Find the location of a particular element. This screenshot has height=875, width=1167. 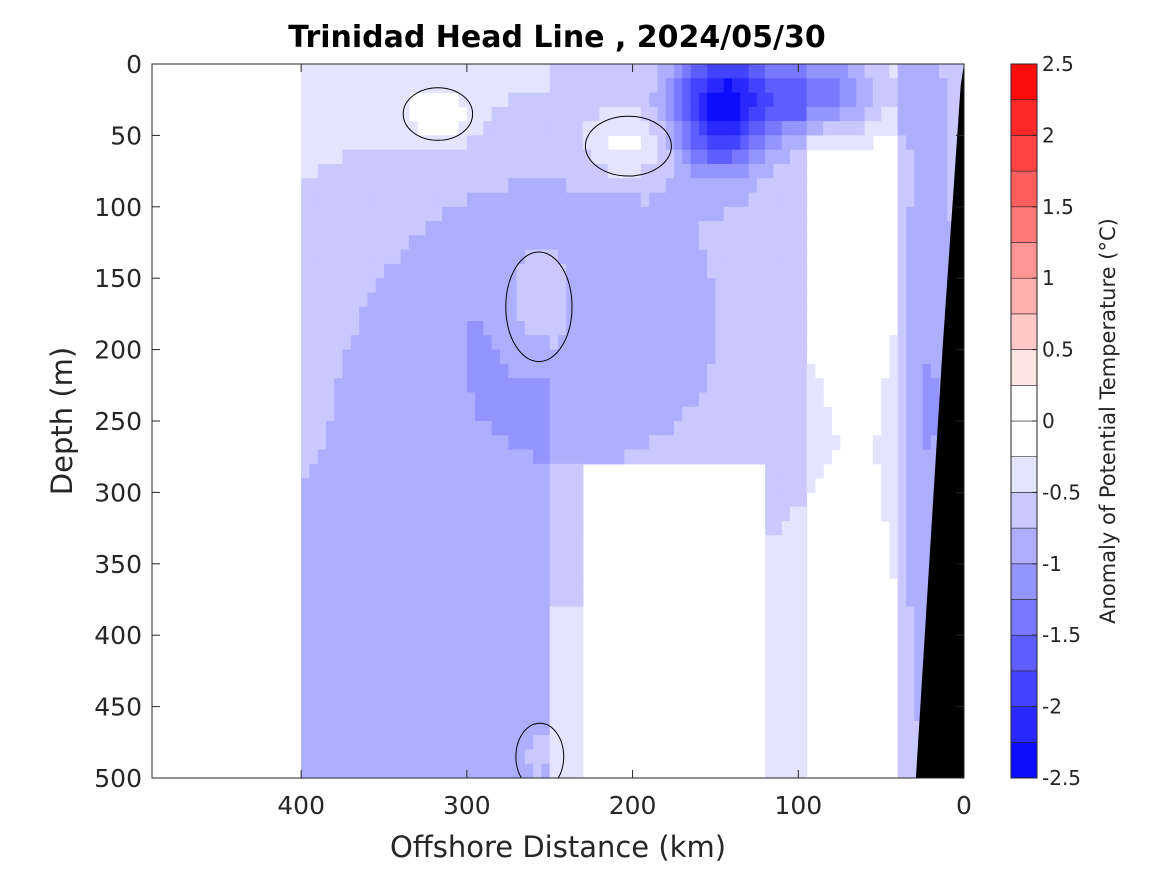

colorbar-tick-label: 1 is located at coordinates (1048, 278).